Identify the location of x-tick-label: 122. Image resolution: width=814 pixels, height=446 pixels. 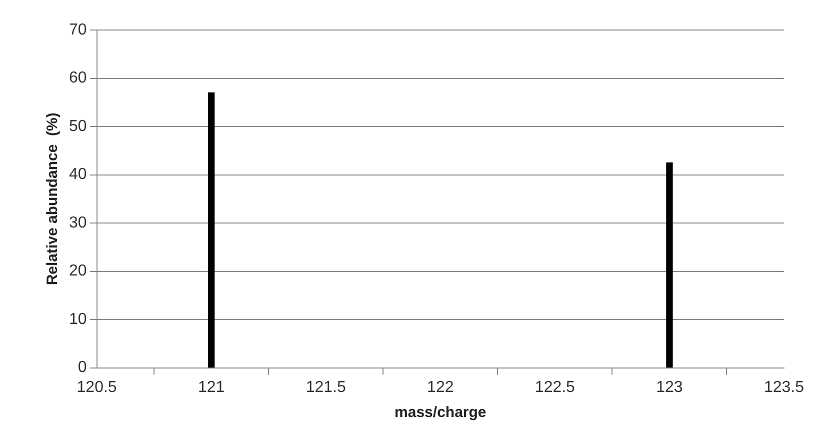
(440, 387).